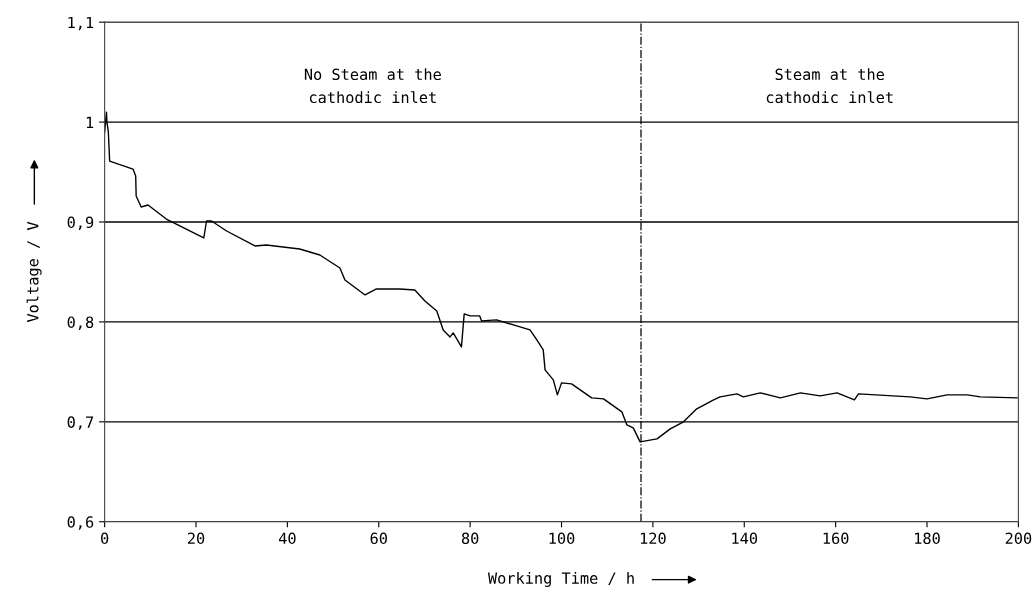  I want to click on y-tick-label: 1,1, so click(81, 23).